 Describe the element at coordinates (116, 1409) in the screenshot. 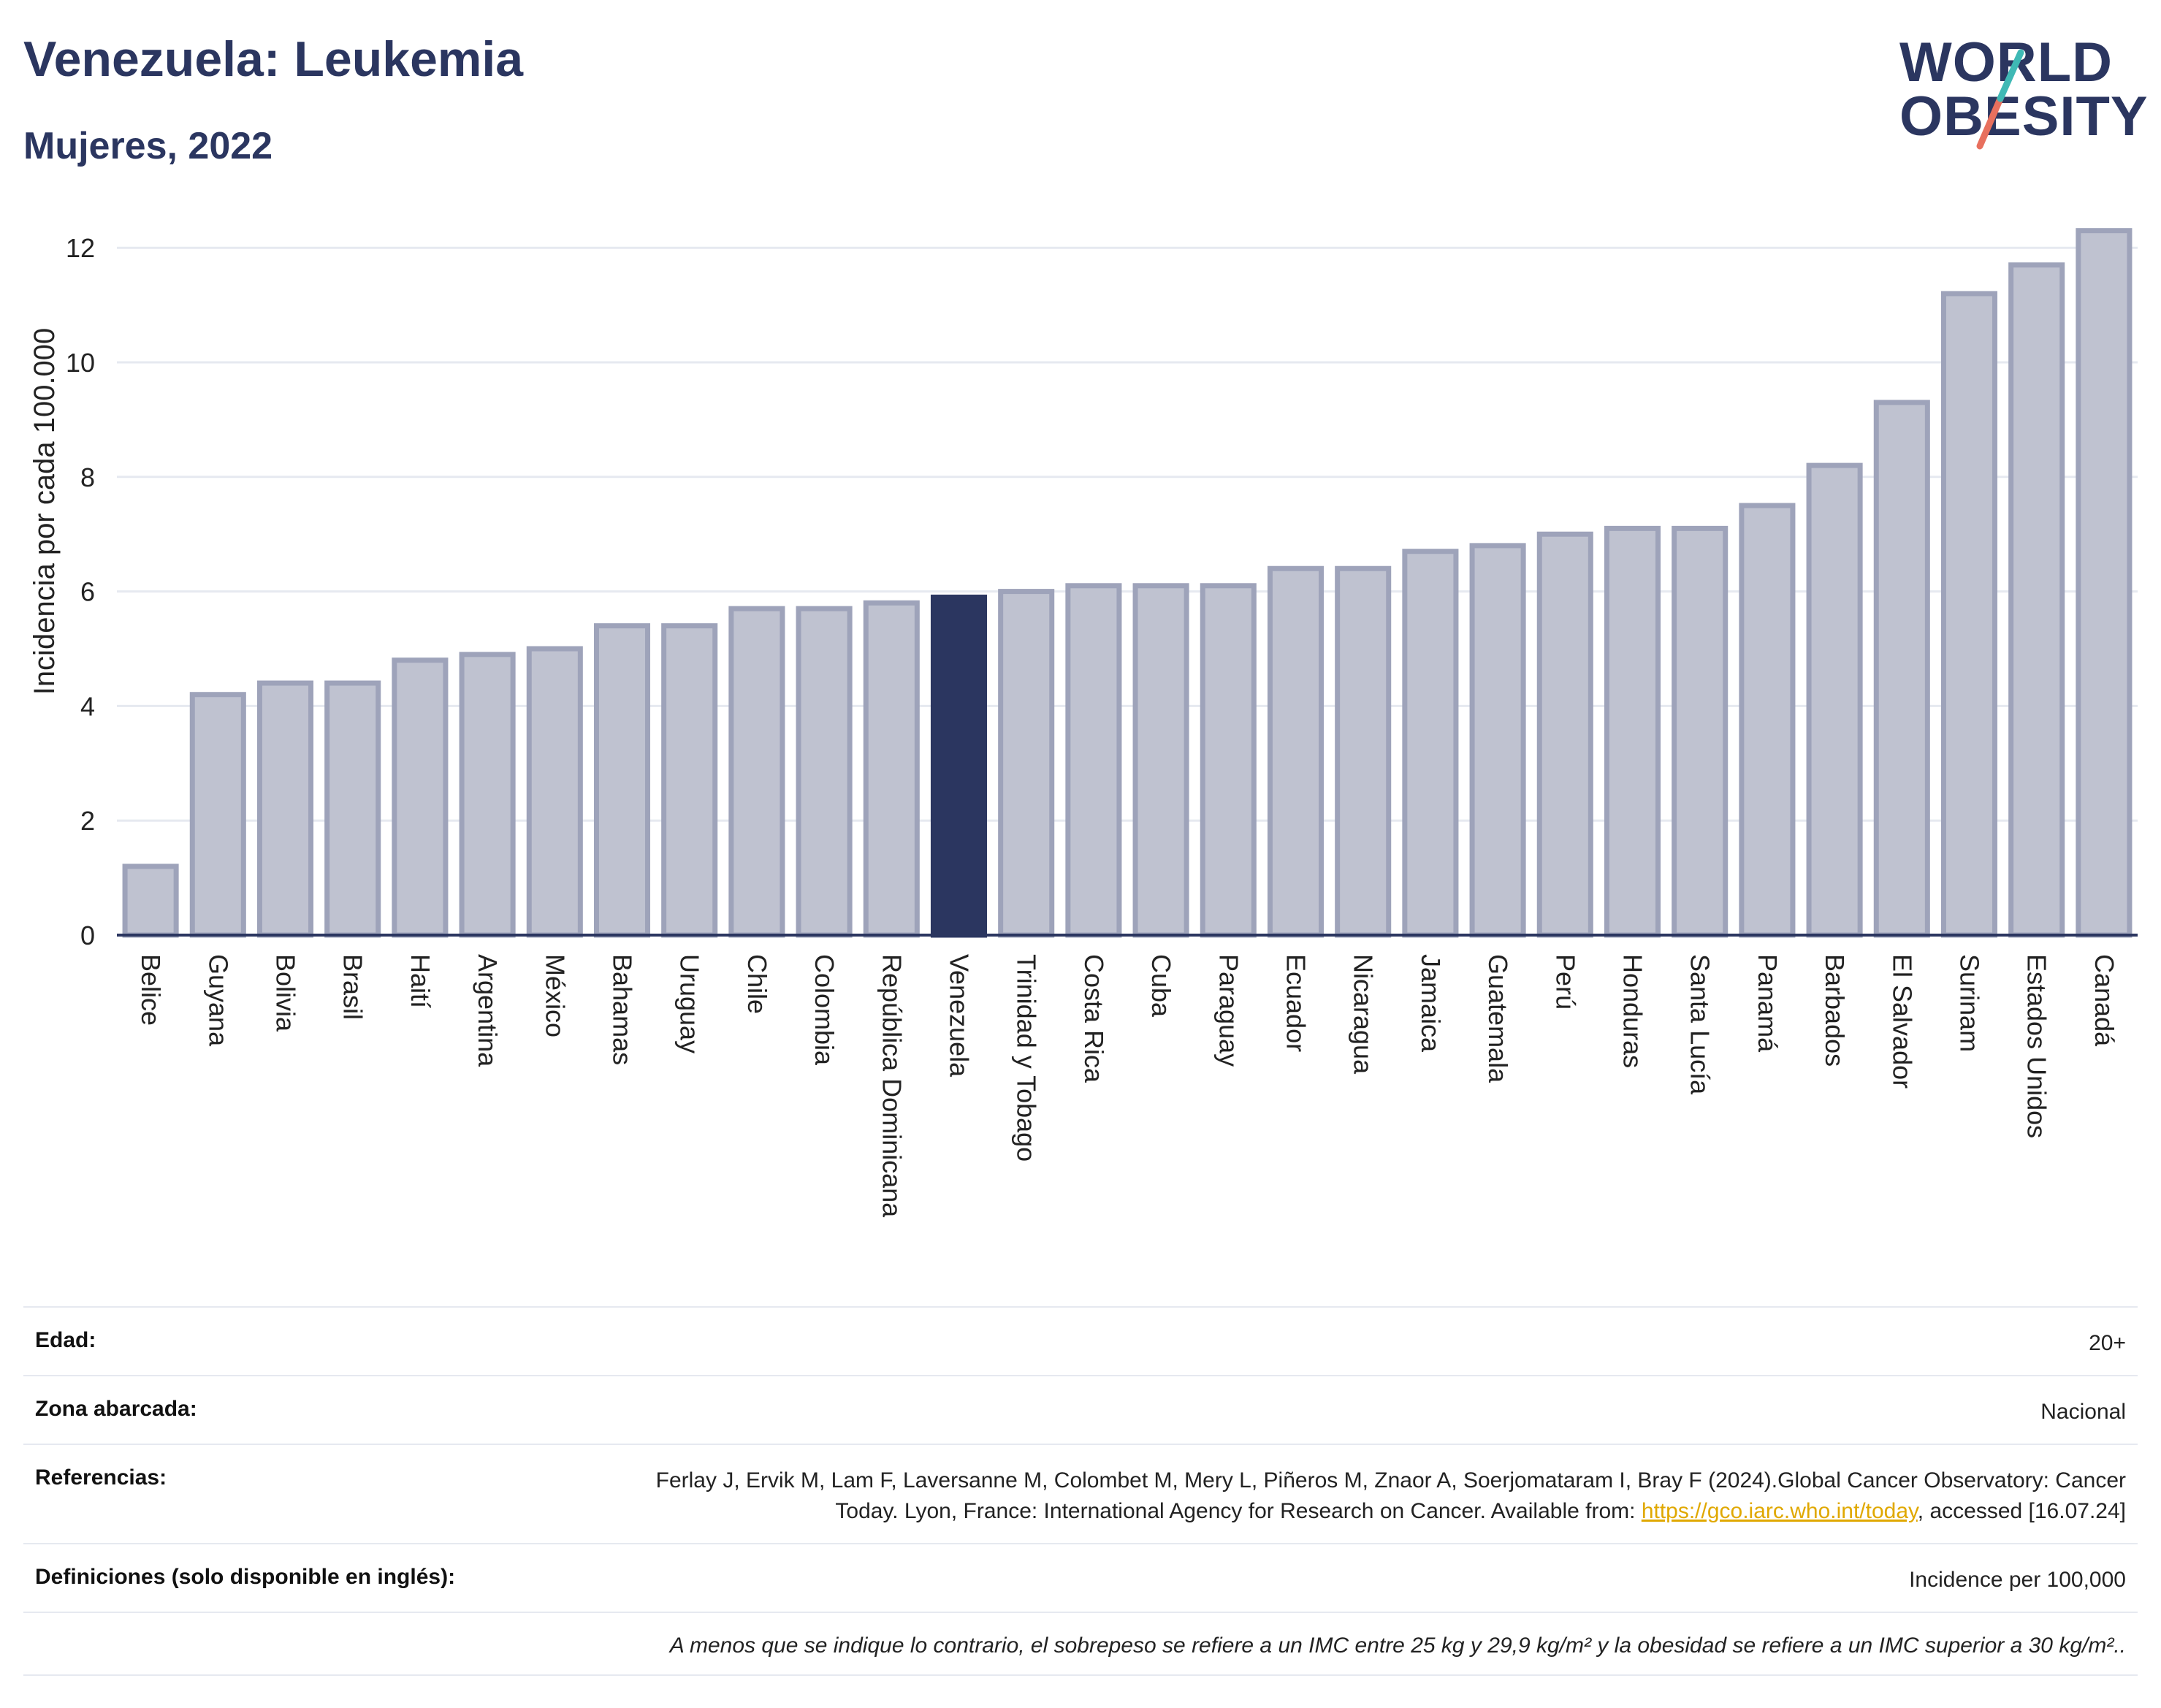

I see `zone-label: Zona abarcada:` at that location.